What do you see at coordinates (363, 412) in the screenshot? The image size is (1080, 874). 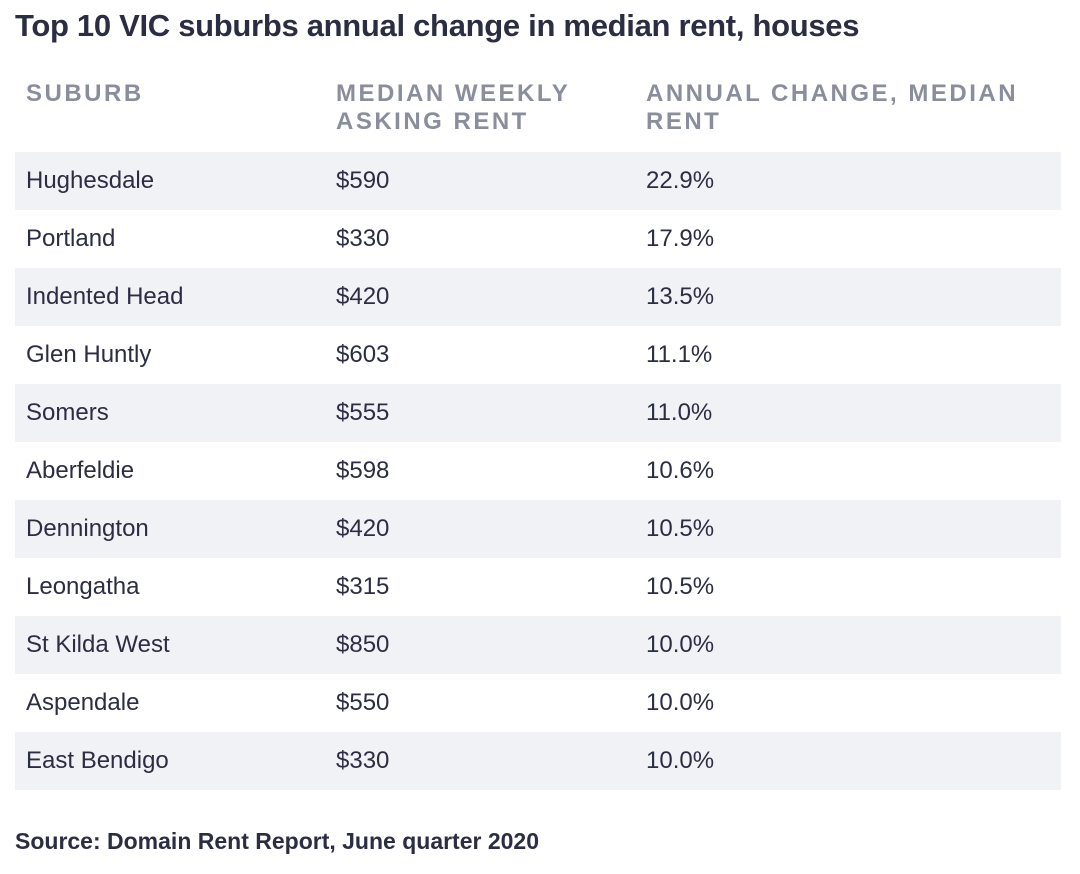 I see `cell-rent: $555` at bounding box center [363, 412].